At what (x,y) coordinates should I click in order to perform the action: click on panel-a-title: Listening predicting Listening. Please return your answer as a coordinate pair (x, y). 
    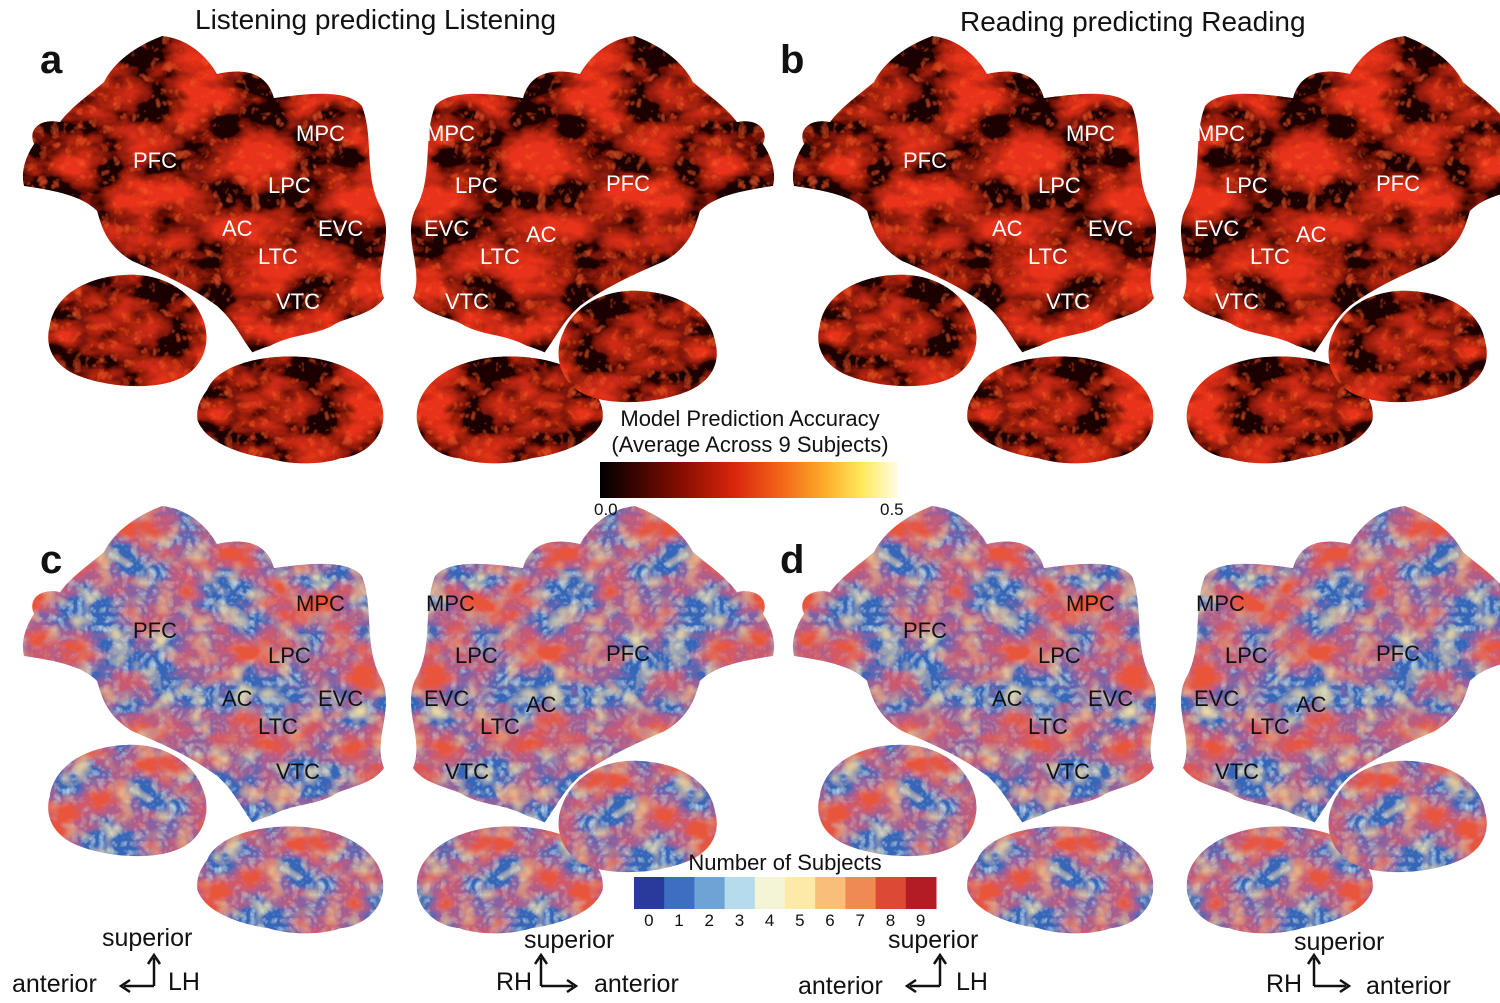
    Looking at the image, I should click on (376, 19).